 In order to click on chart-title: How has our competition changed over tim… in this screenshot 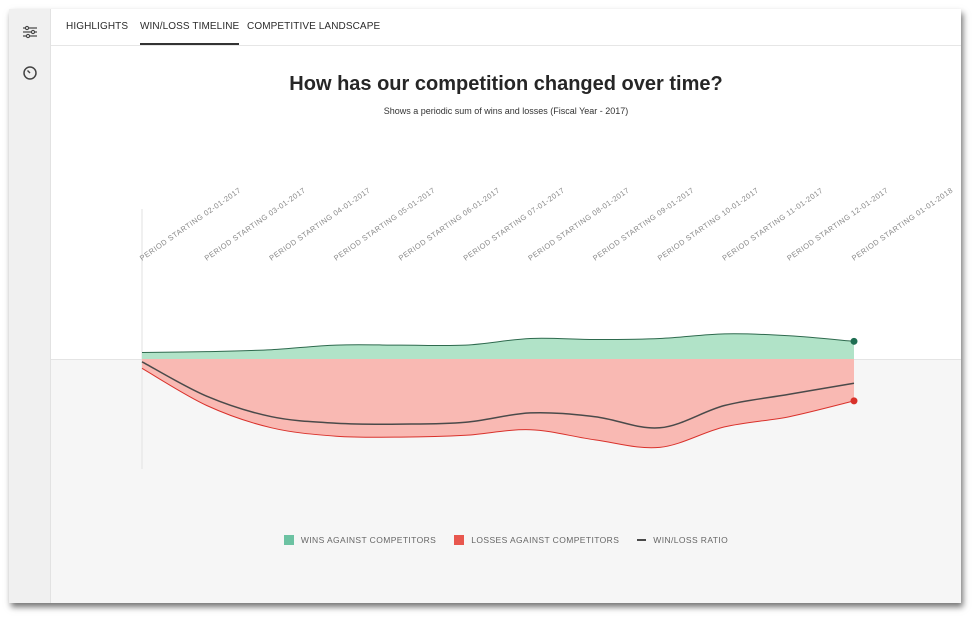, I will do `click(506, 84)`.